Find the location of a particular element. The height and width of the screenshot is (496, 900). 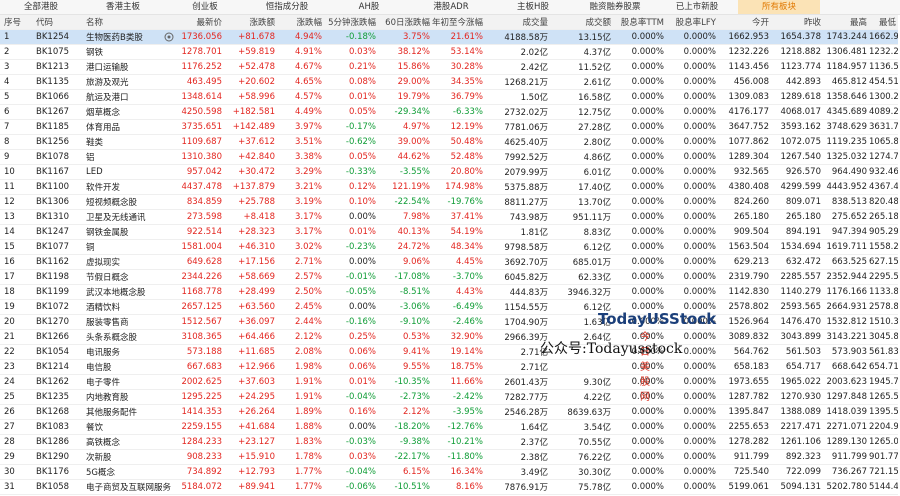

column-header: 年初至今涨幅 is located at coordinates (458, 22).